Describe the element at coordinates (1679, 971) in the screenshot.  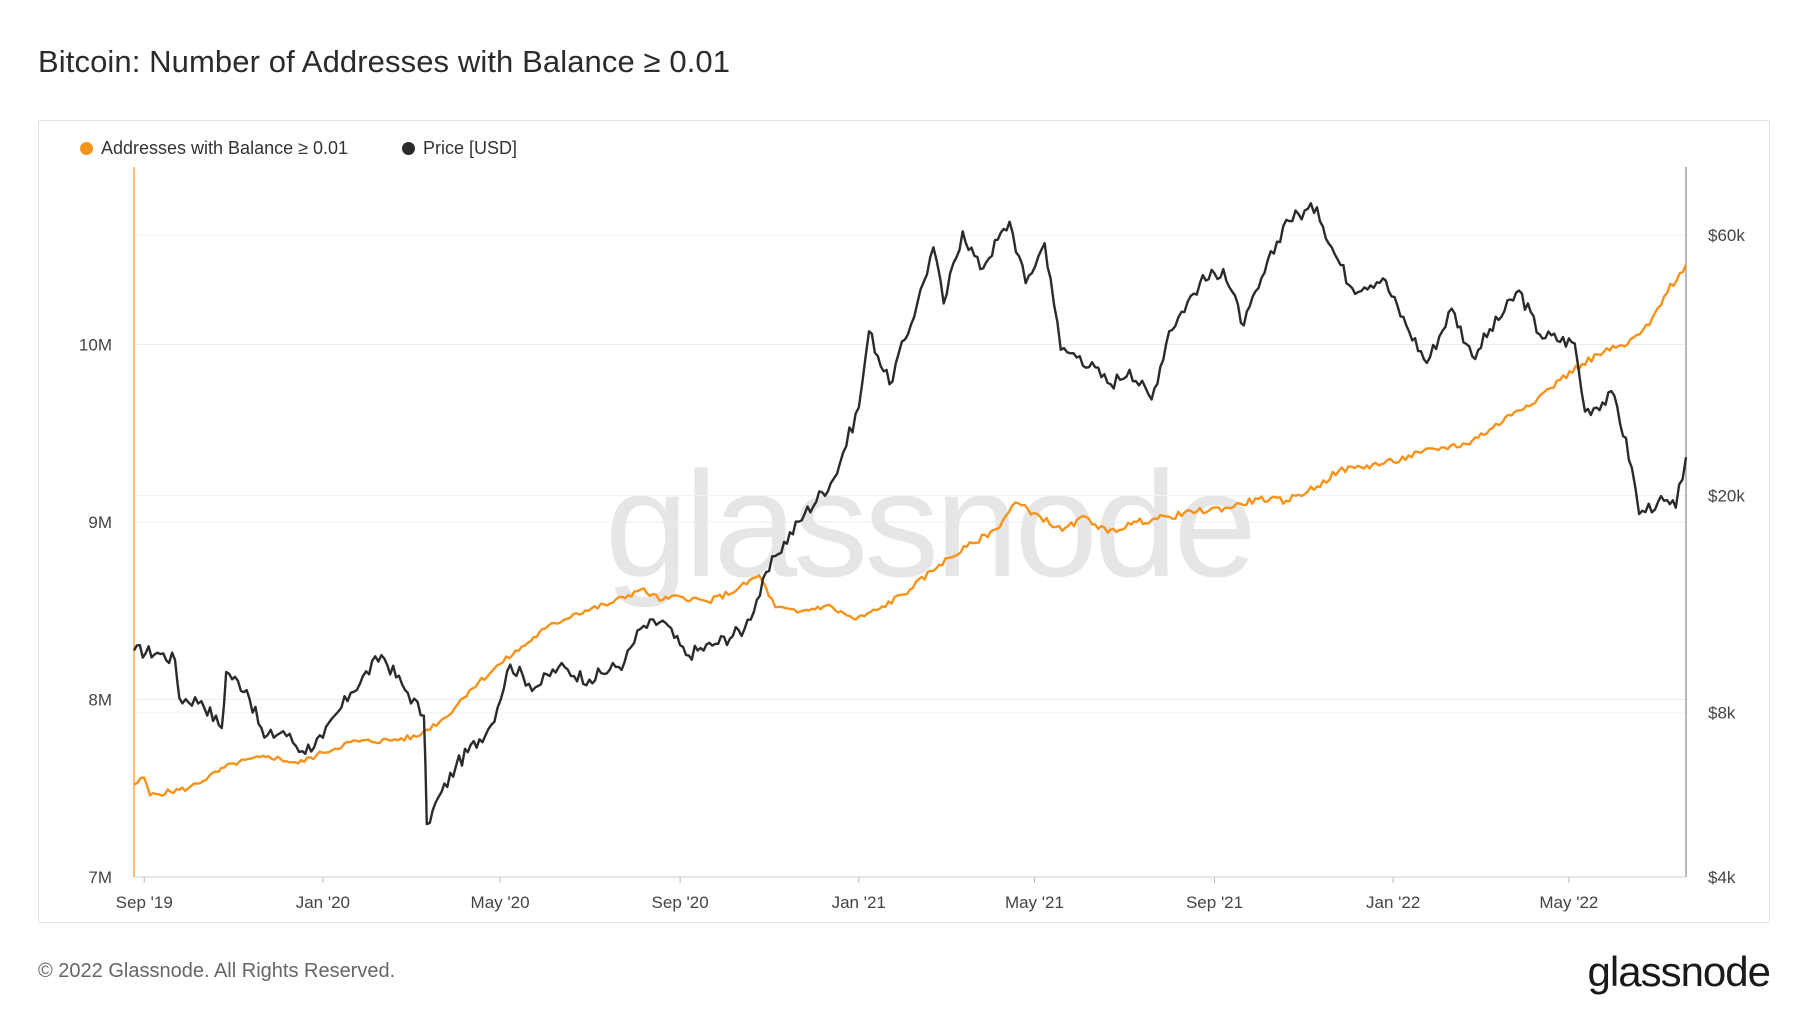
I see `brand-logo: glassnode` at that location.